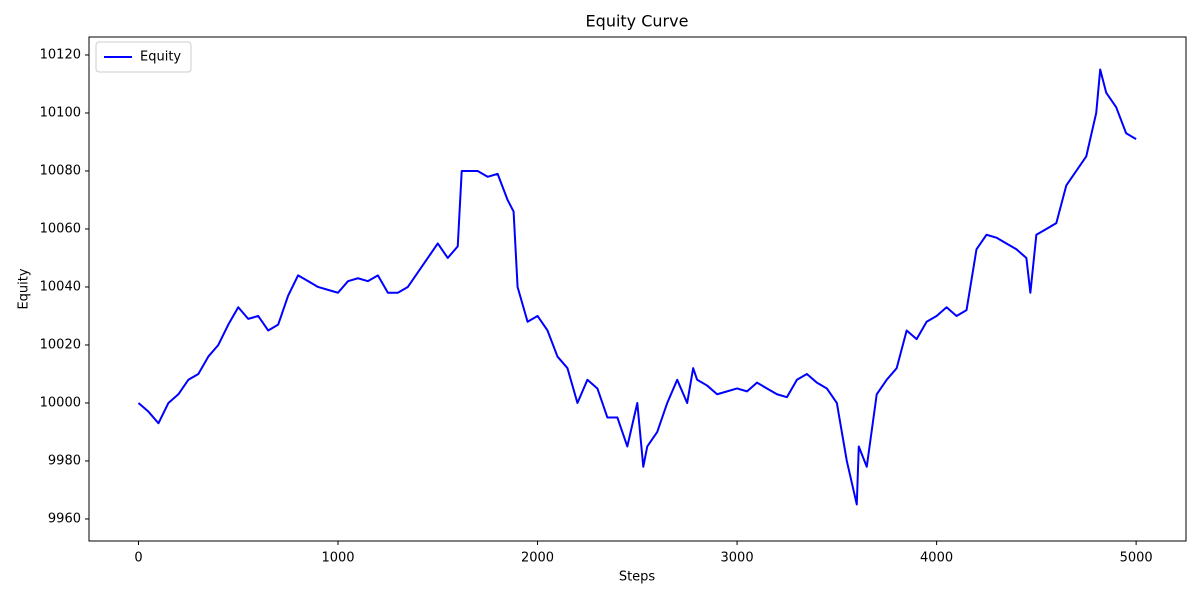  I want to click on legend-box, so click(143, 57).